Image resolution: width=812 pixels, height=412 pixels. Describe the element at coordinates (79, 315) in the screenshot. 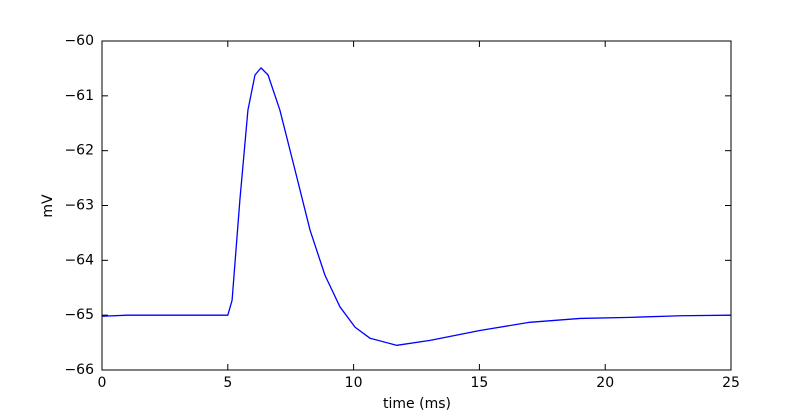

I see `y-tick-label: −65` at that location.